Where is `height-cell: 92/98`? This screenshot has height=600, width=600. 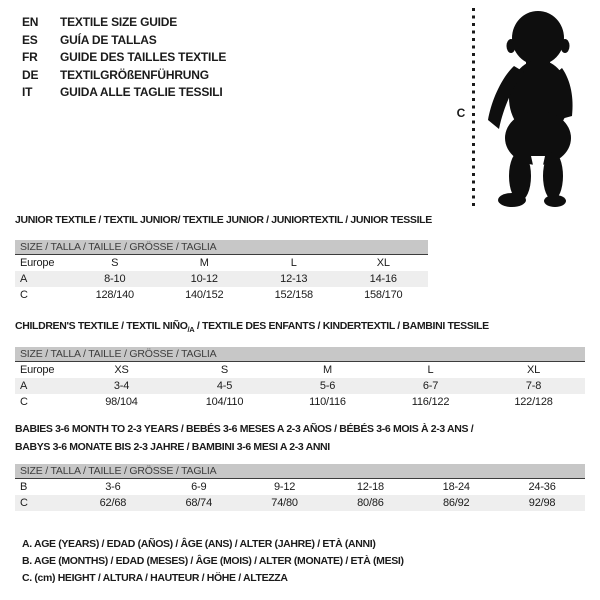 height-cell: 92/98 is located at coordinates (542, 503).